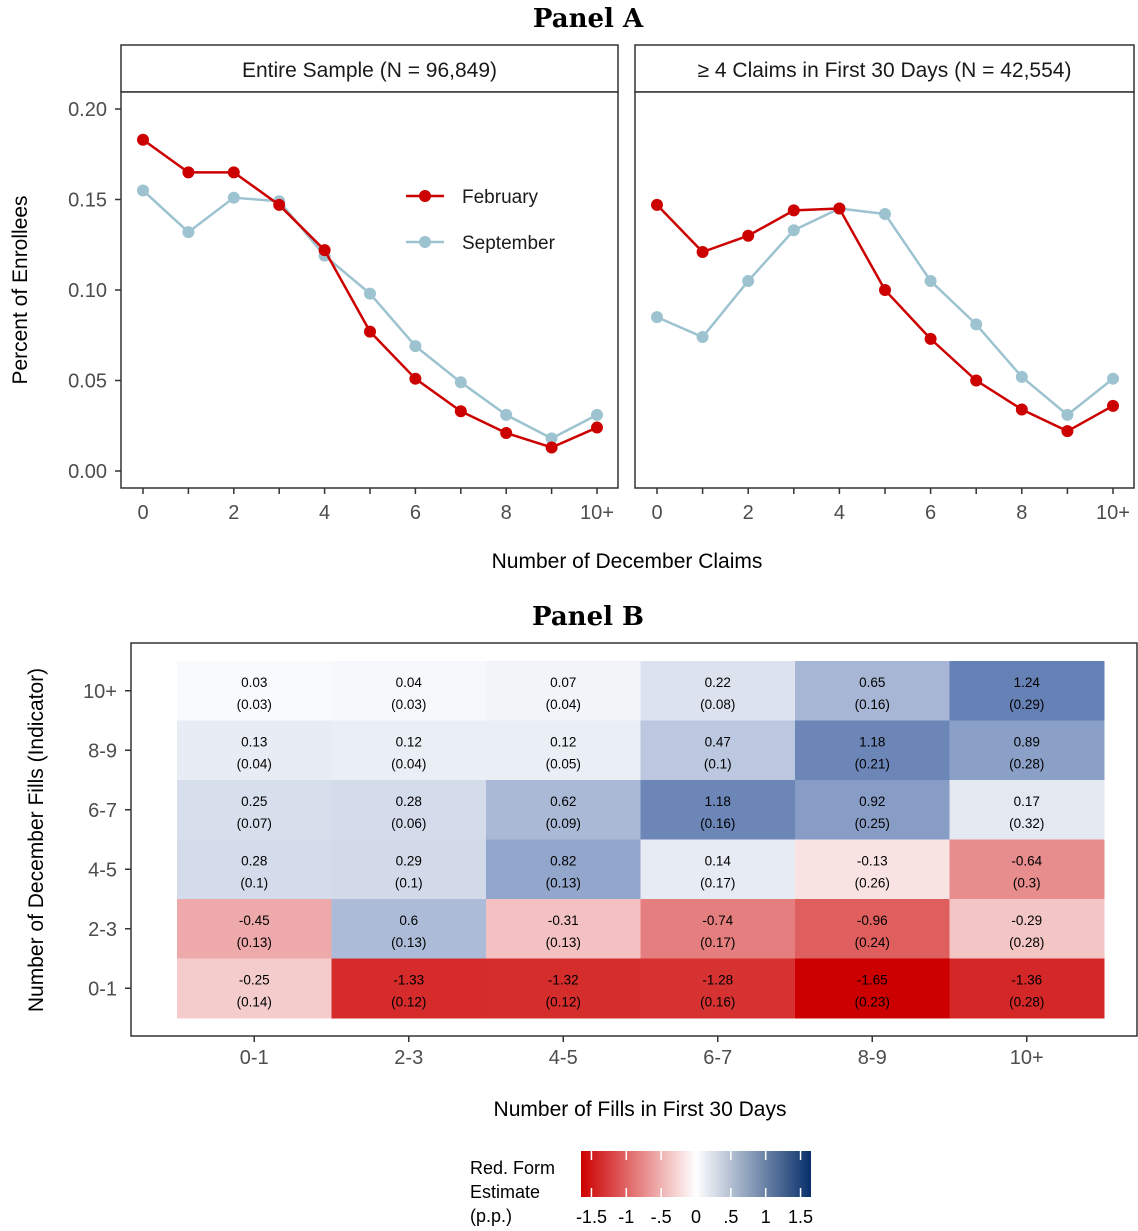  What do you see at coordinates (872, 741) in the screenshot?
I see `cell-estimate: 1.18` at bounding box center [872, 741].